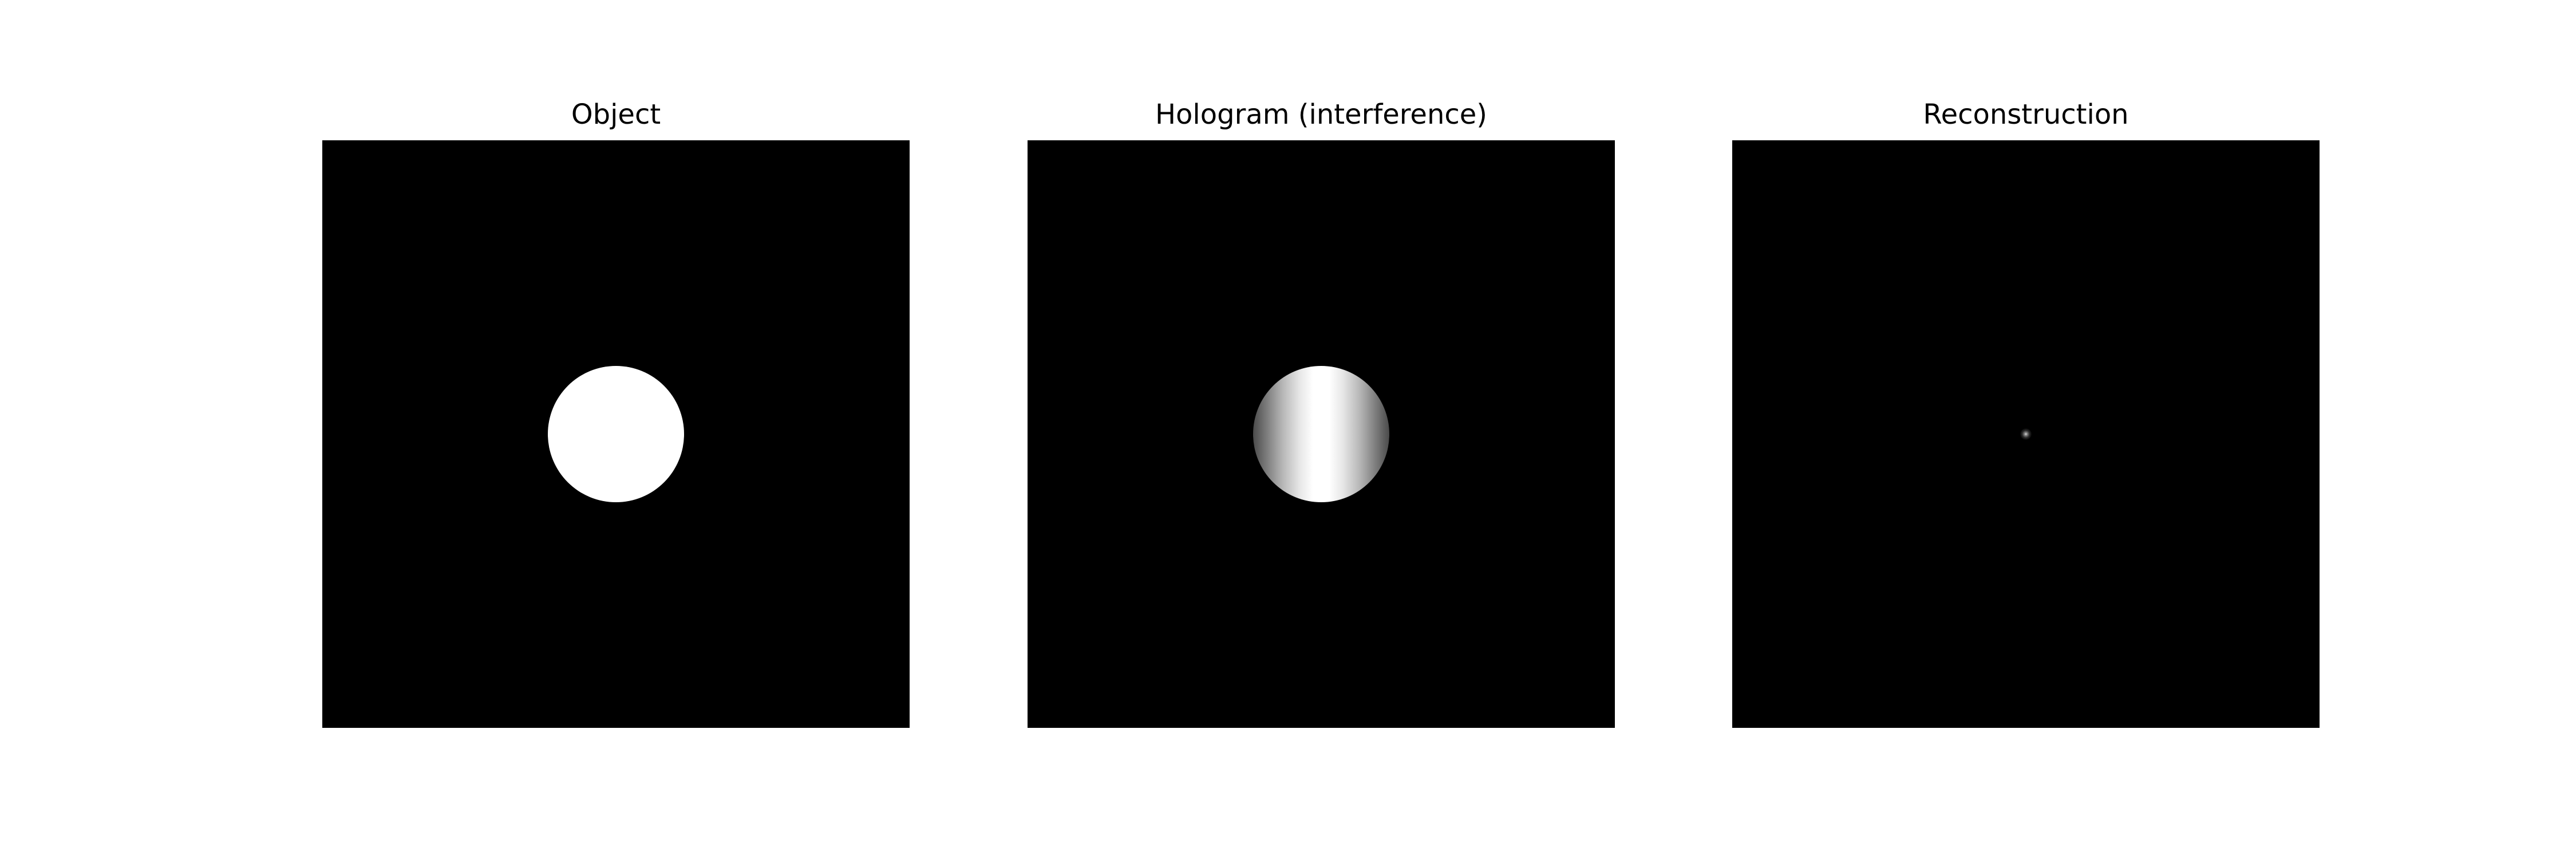  I want to click on object-disc, so click(616, 434).